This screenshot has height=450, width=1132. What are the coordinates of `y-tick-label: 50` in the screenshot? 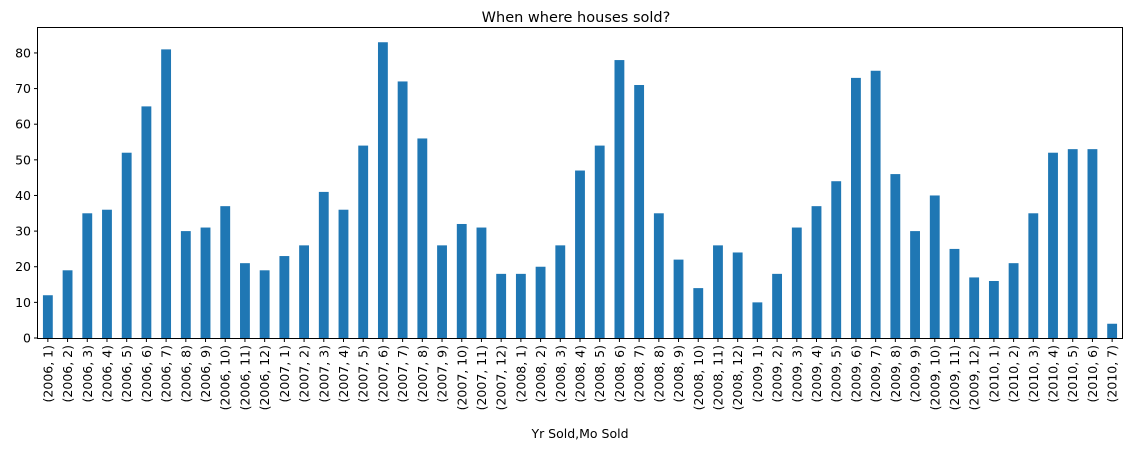 It's located at (23, 159).